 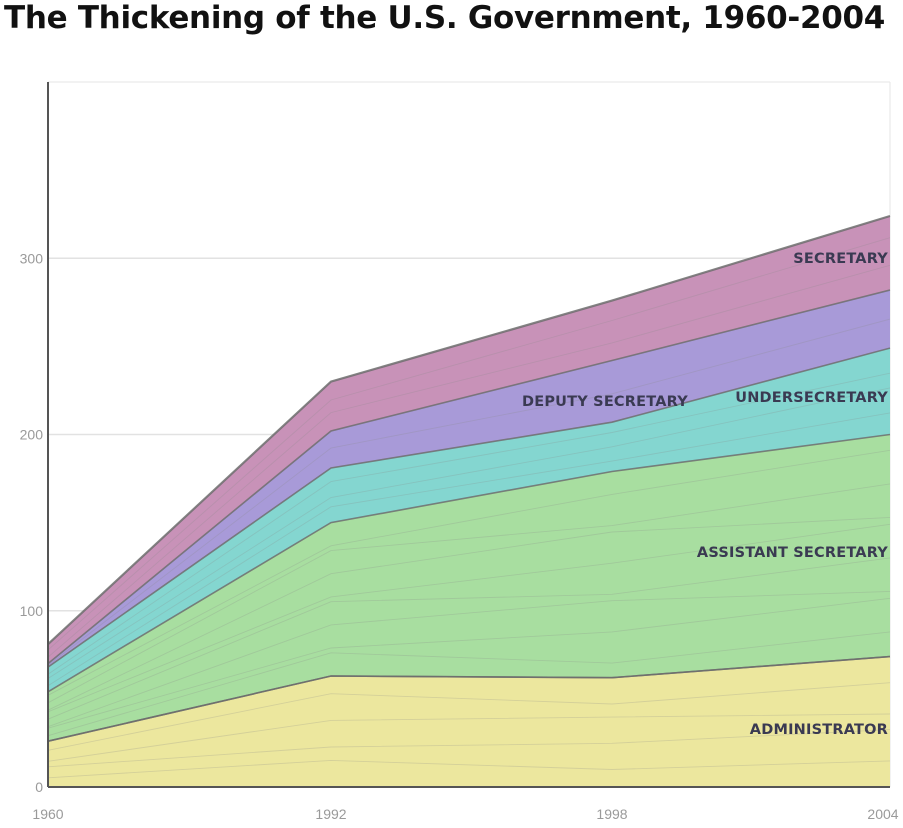 I want to click on y-tick-label: 0, so click(x=39, y=787).